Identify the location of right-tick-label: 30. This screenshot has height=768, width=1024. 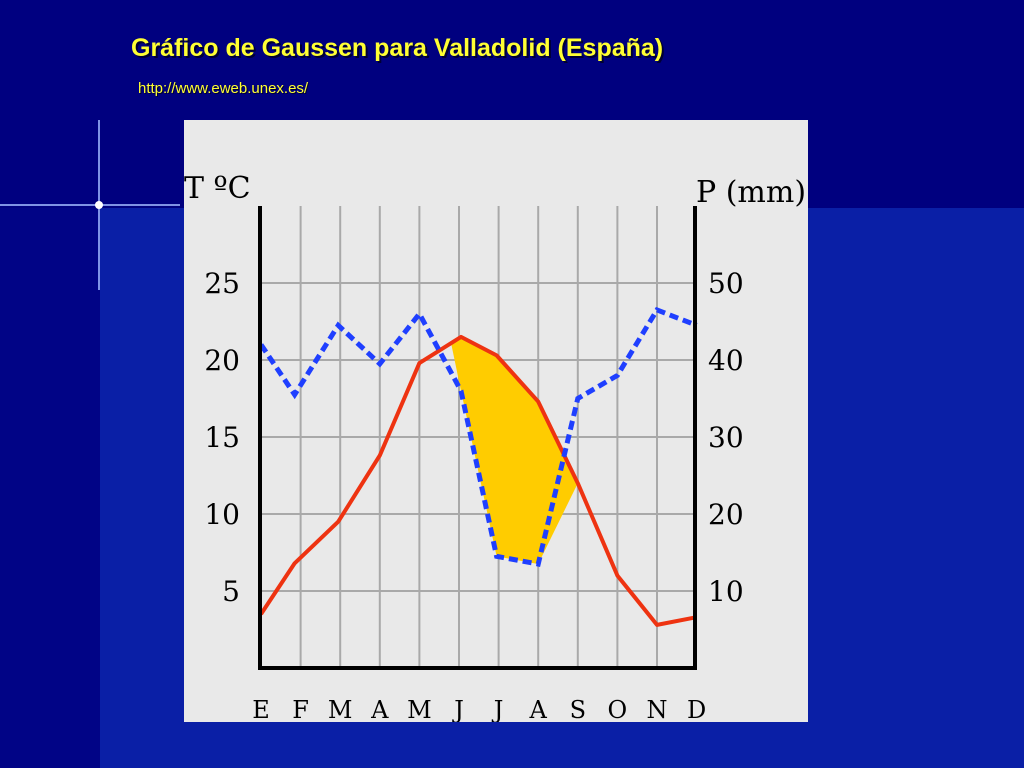
(726, 437).